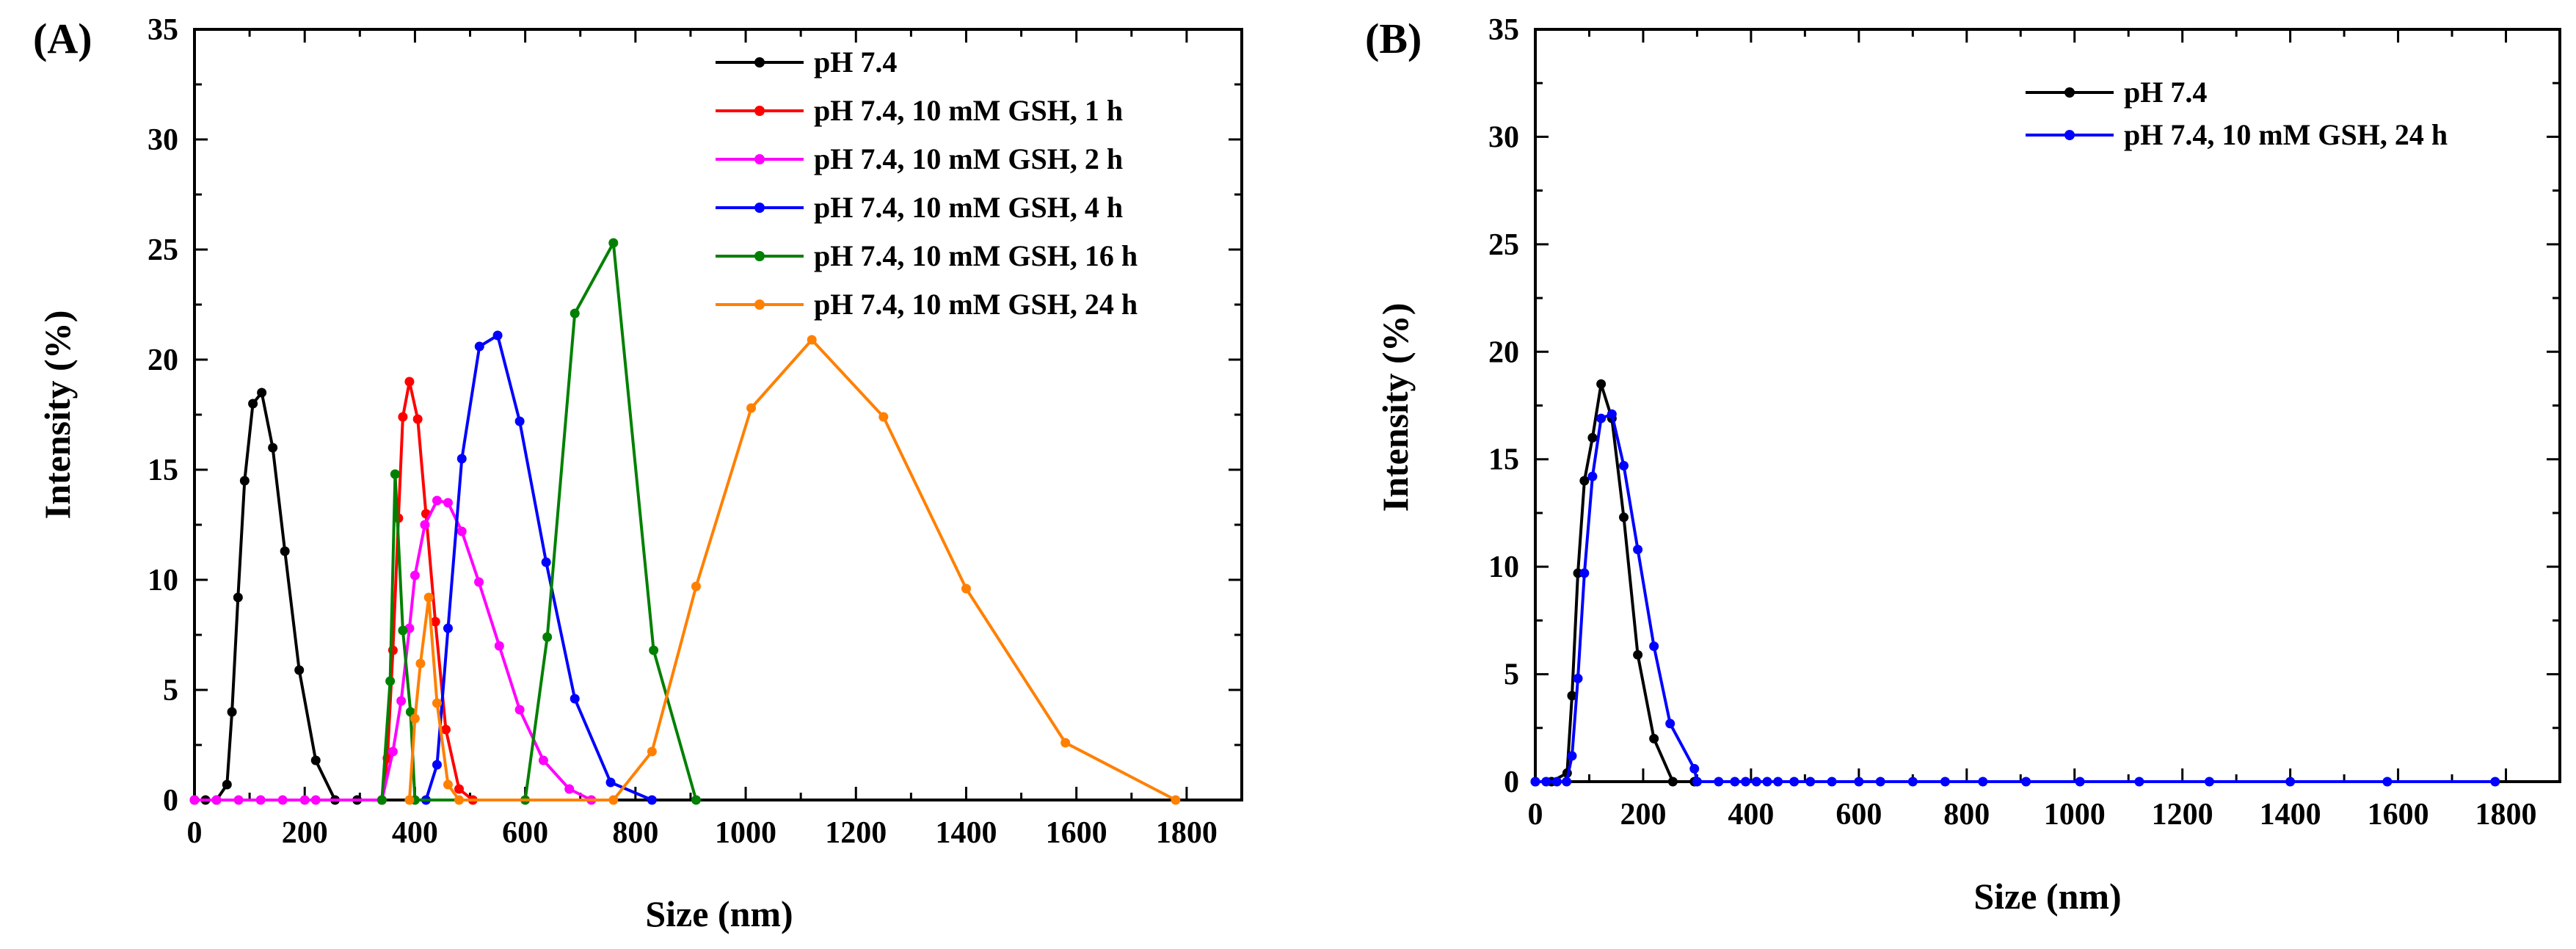 The height and width of the screenshot is (949, 2576). Describe the element at coordinates (1643, 815) in the screenshot. I see `x-tick-label: 200` at that location.